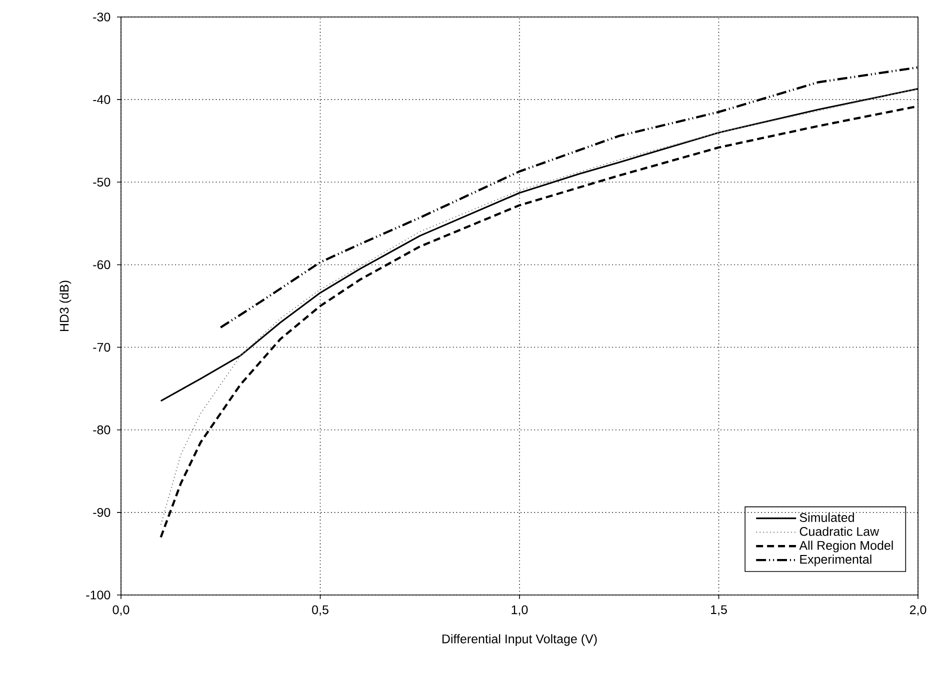  I want to click on x-tick-label: 0,0, so click(121, 610).